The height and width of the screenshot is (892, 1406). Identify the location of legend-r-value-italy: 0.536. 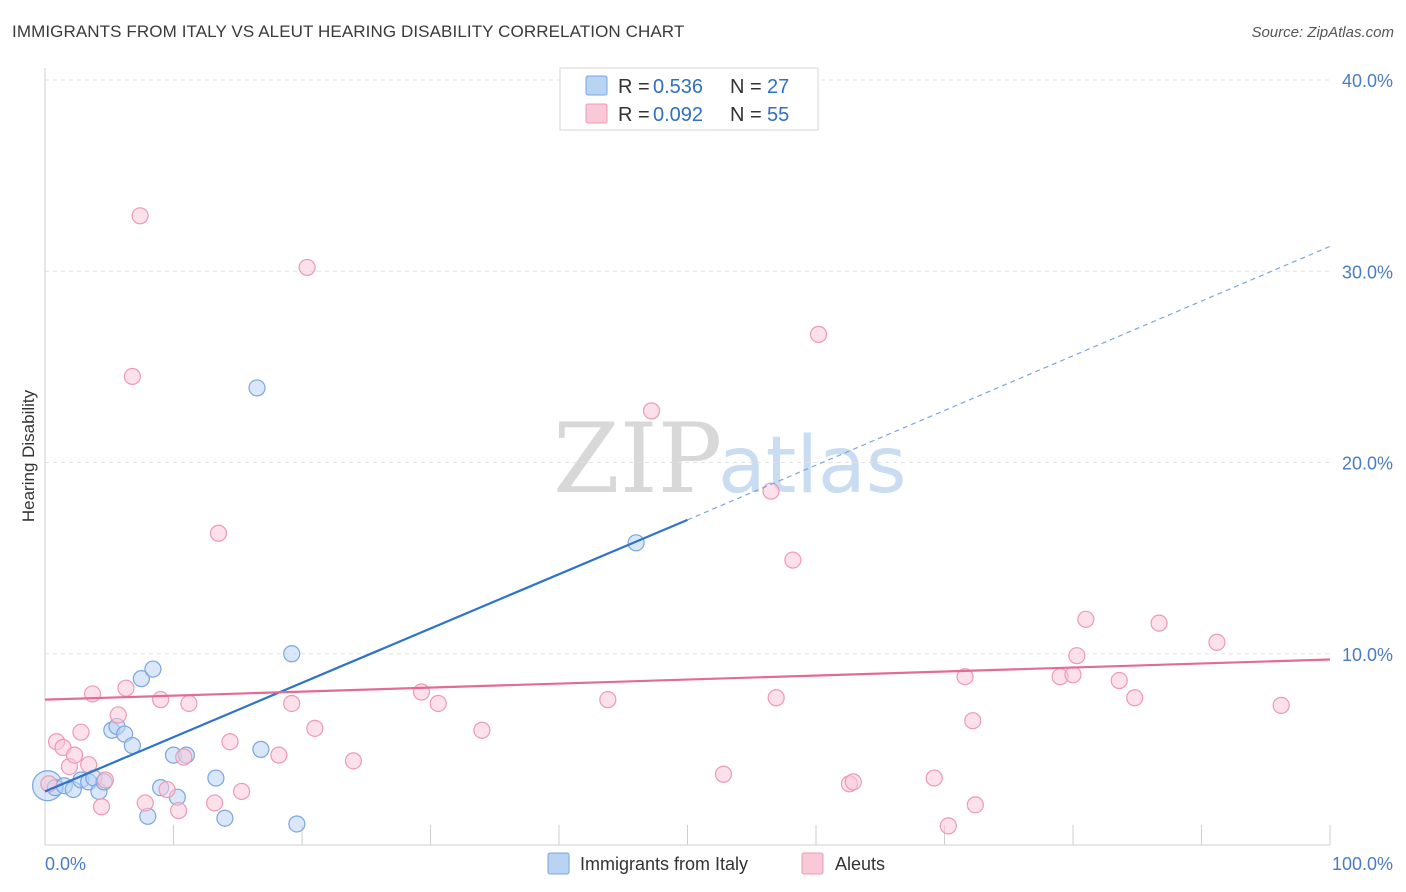
(678, 87).